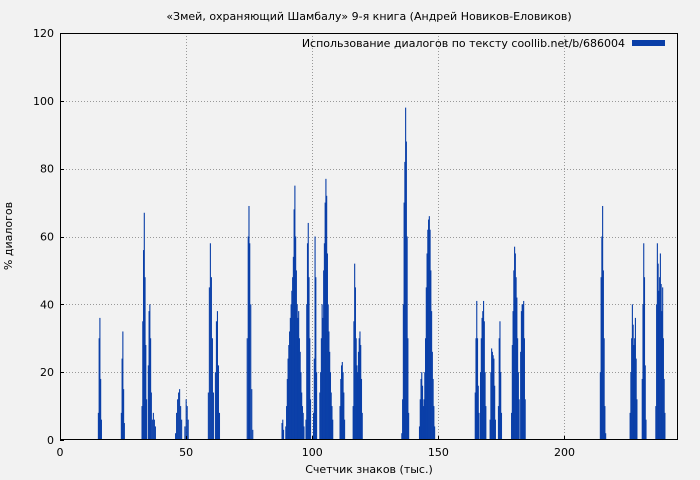 This screenshot has width=700, height=480. Describe the element at coordinates (50, 440) in the screenshot. I see `y-tick-label: 0` at that location.